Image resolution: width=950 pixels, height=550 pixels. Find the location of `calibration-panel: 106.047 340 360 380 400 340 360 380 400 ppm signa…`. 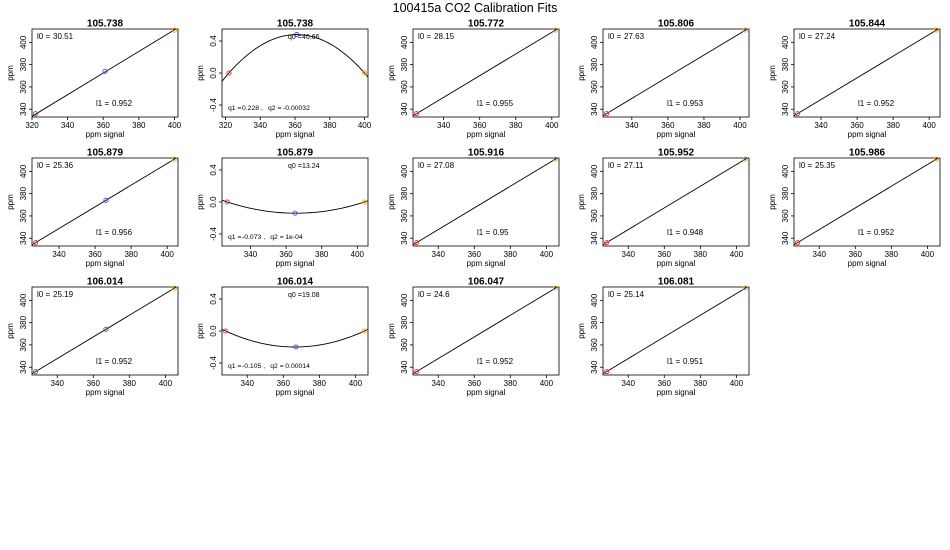

calibration-panel: 106.047 340 360 380 400 340 360 380 400 ppm signa… is located at coordinates (473, 337).